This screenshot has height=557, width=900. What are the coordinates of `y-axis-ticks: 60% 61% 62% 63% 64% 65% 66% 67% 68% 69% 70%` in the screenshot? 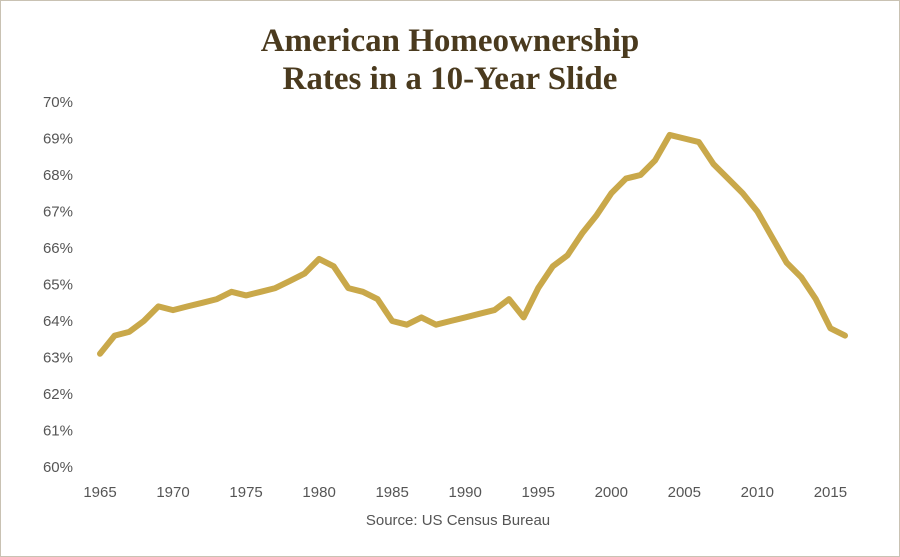 It's located at (58, 285).